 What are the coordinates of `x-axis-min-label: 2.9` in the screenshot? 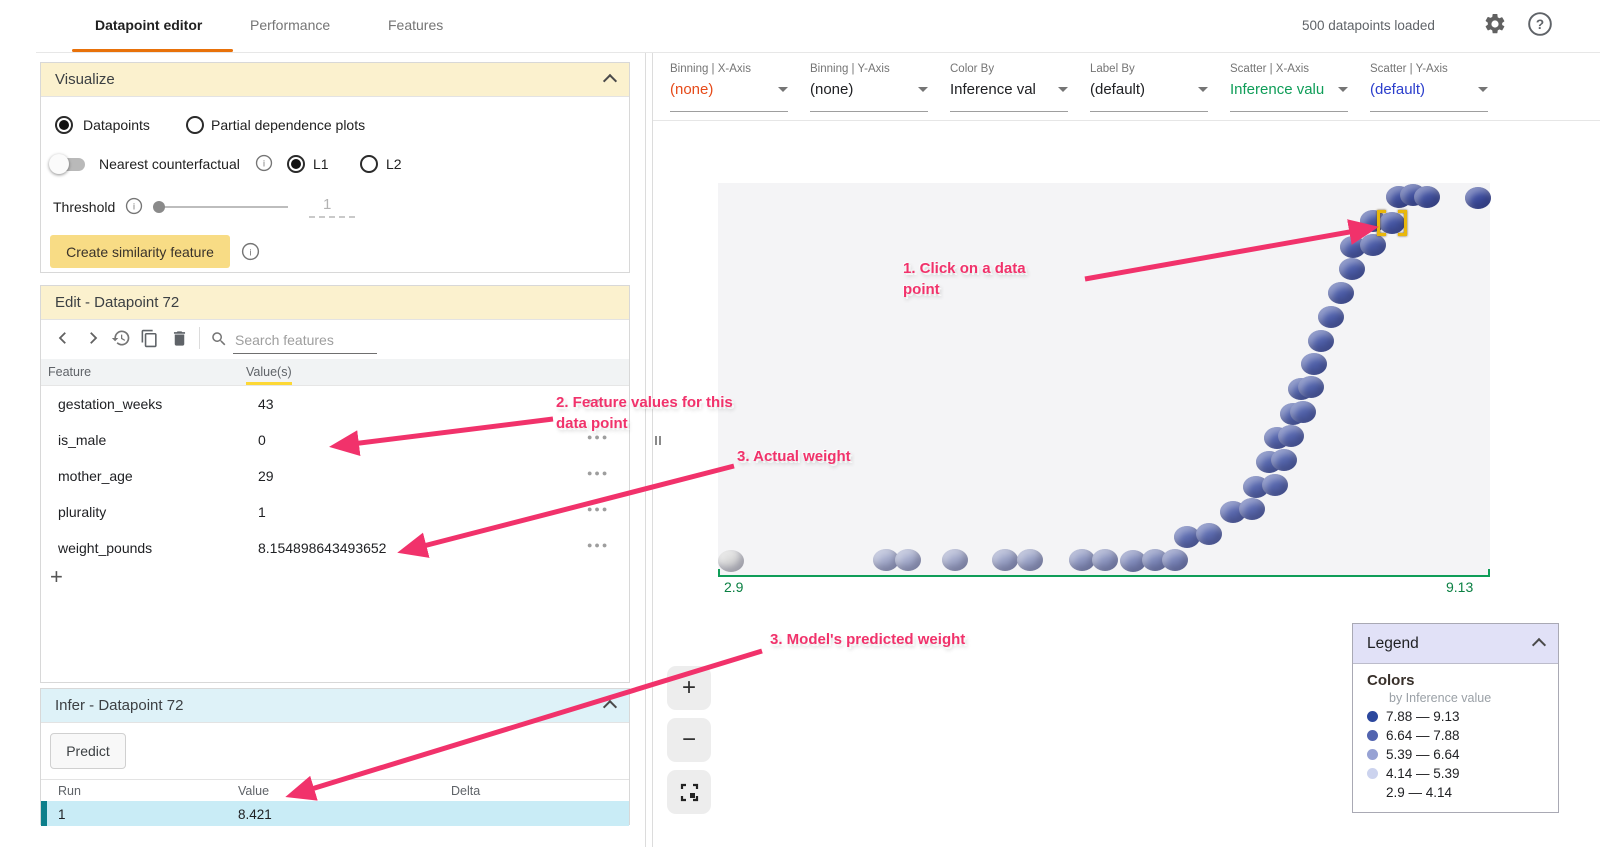 It's located at (734, 587).